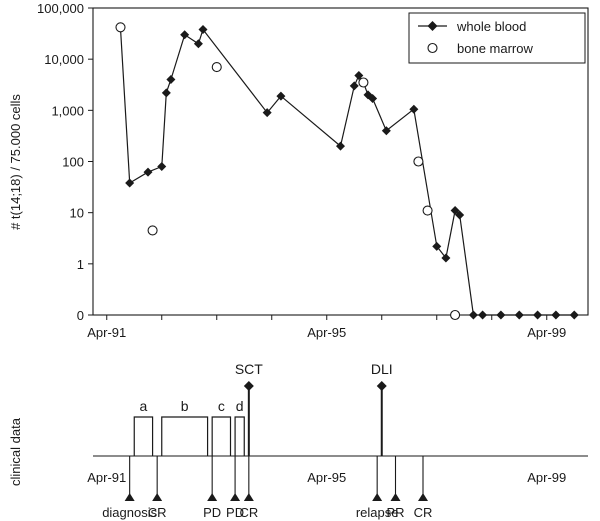 The image size is (600, 521). I want to click on y-axis-label: # t(14;18) / 75.000 cells, so click(15, 162).